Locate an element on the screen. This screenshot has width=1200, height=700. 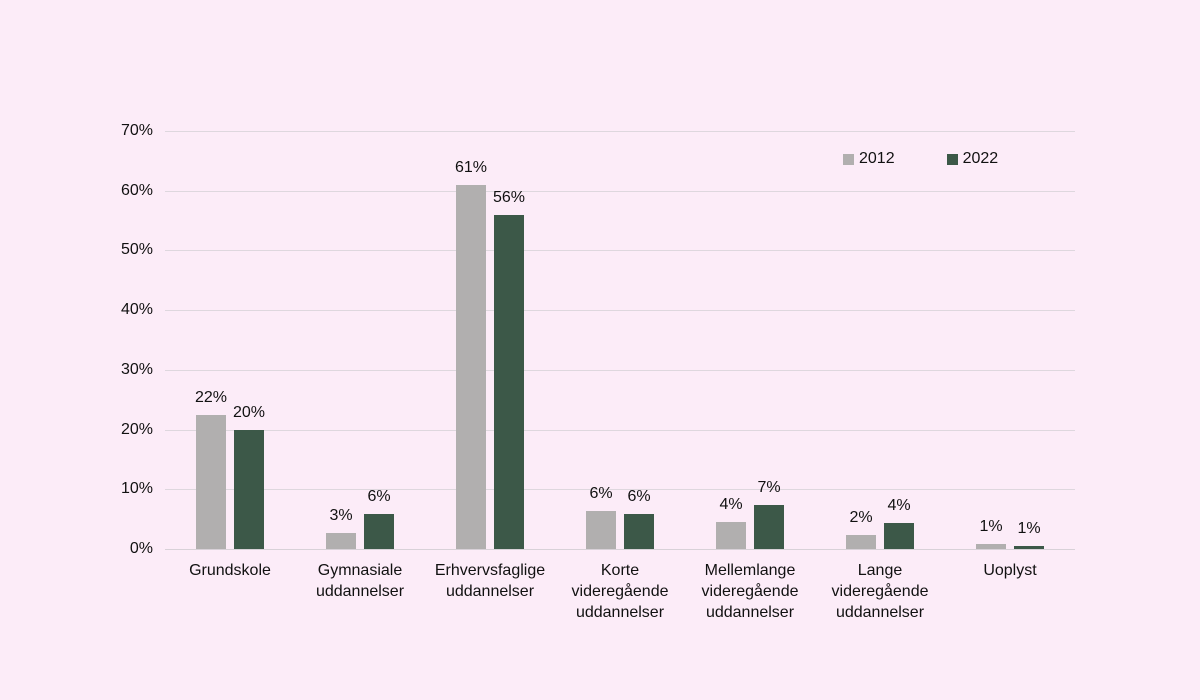
bar-value-label: 56% is located at coordinates (509, 197).